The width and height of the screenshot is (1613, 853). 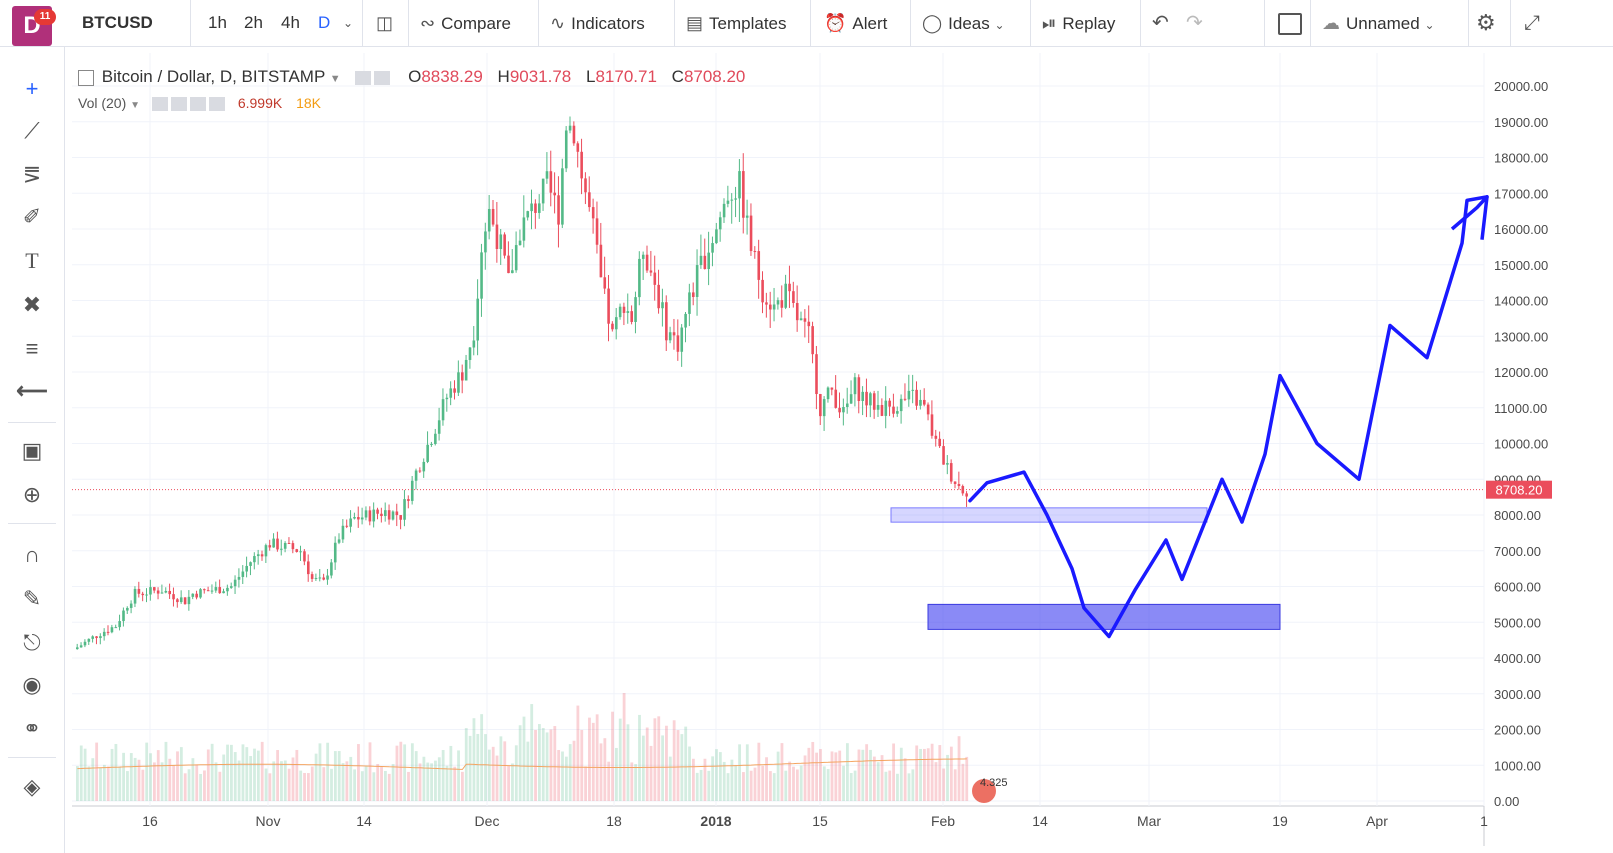 I want to click on collapse-arrow-icon: ⟵, so click(x=32, y=390).